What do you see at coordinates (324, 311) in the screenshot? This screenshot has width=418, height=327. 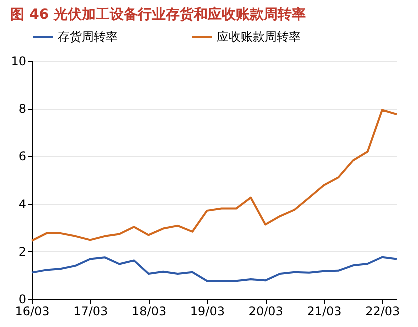 I see `x-tick-label: 21/03` at bounding box center [324, 311].